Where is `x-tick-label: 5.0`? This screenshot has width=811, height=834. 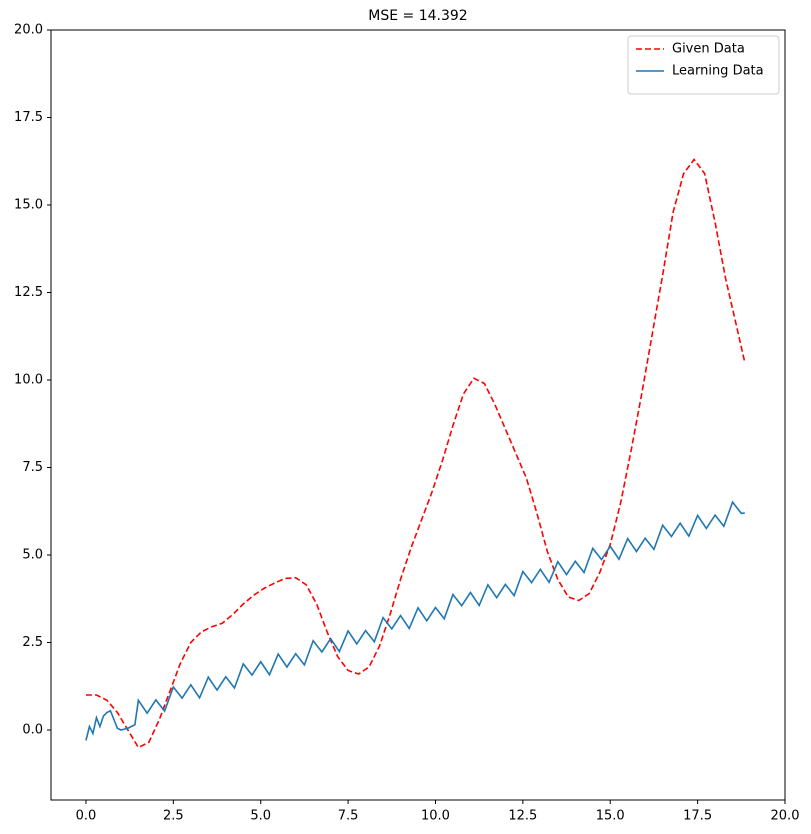 x-tick-label: 5.0 is located at coordinates (260, 816).